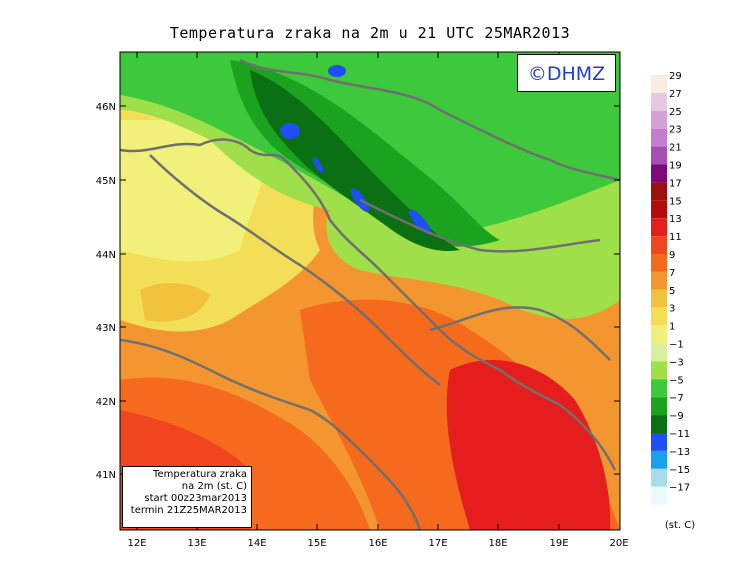 This screenshot has height=582, width=740. Describe the element at coordinates (214, 486) in the screenshot. I see `info-line: na 2m (st. C)` at that location.